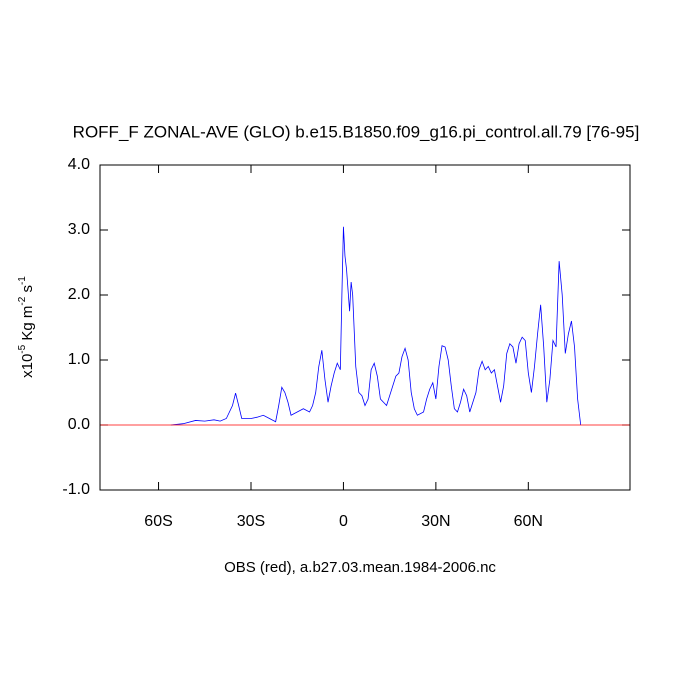 The width and height of the screenshot is (700, 700). I want to click on y-tick-label: 0.0, so click(79, 424).